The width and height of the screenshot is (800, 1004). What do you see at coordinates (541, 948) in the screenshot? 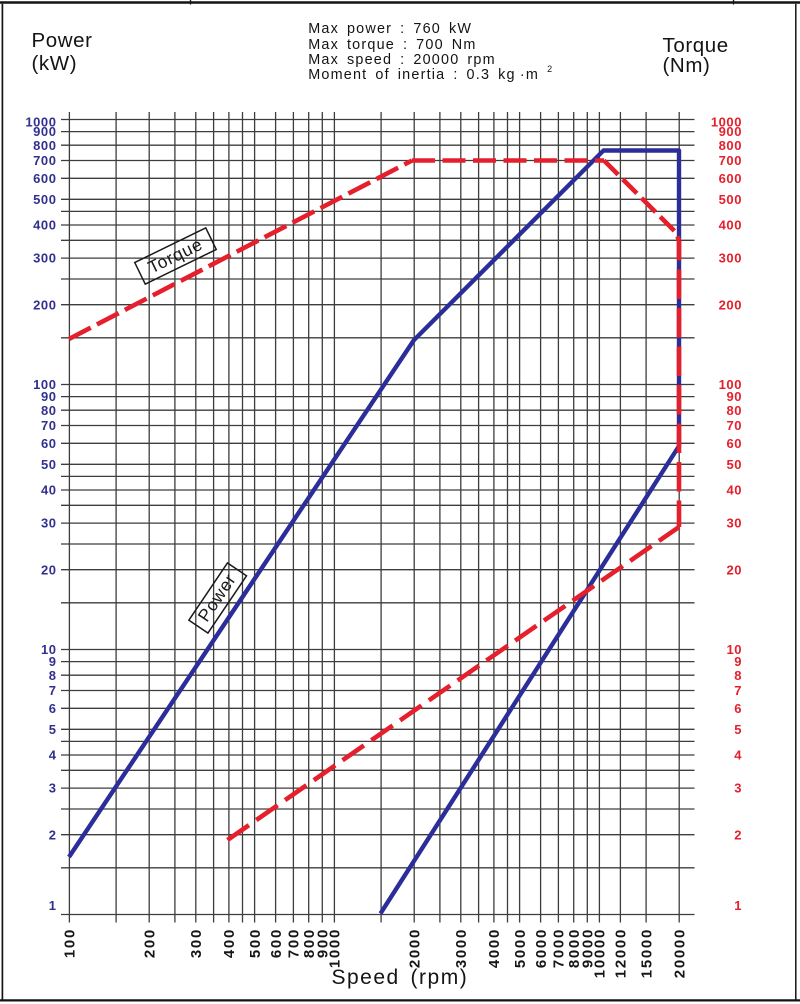
I see `svg-text: 6000` at bounding box center [541, 948].